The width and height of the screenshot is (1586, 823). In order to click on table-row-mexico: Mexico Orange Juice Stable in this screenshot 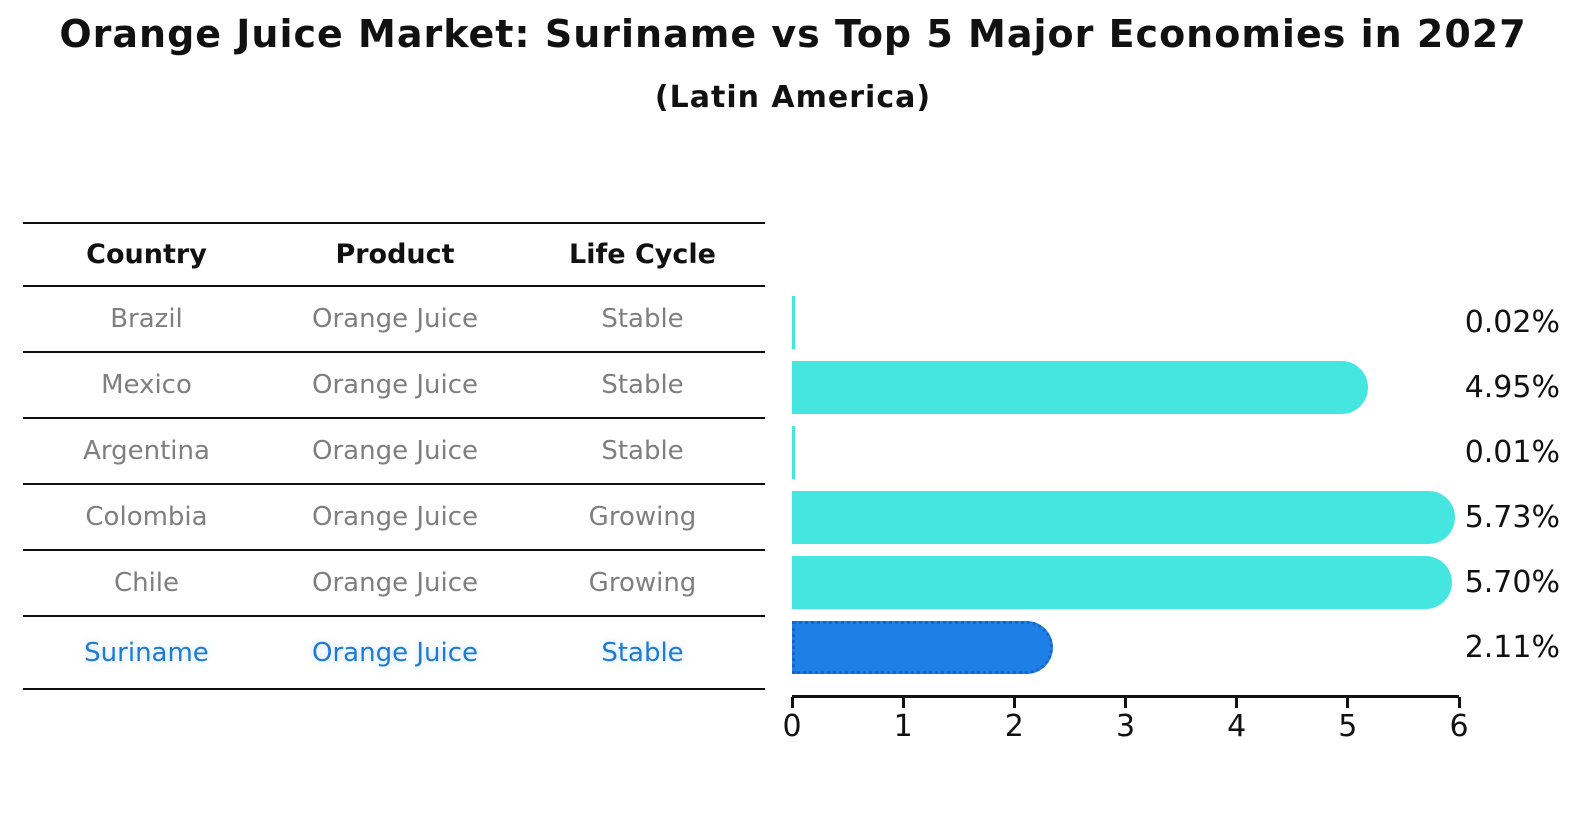, I will do `click(394, 386)`.